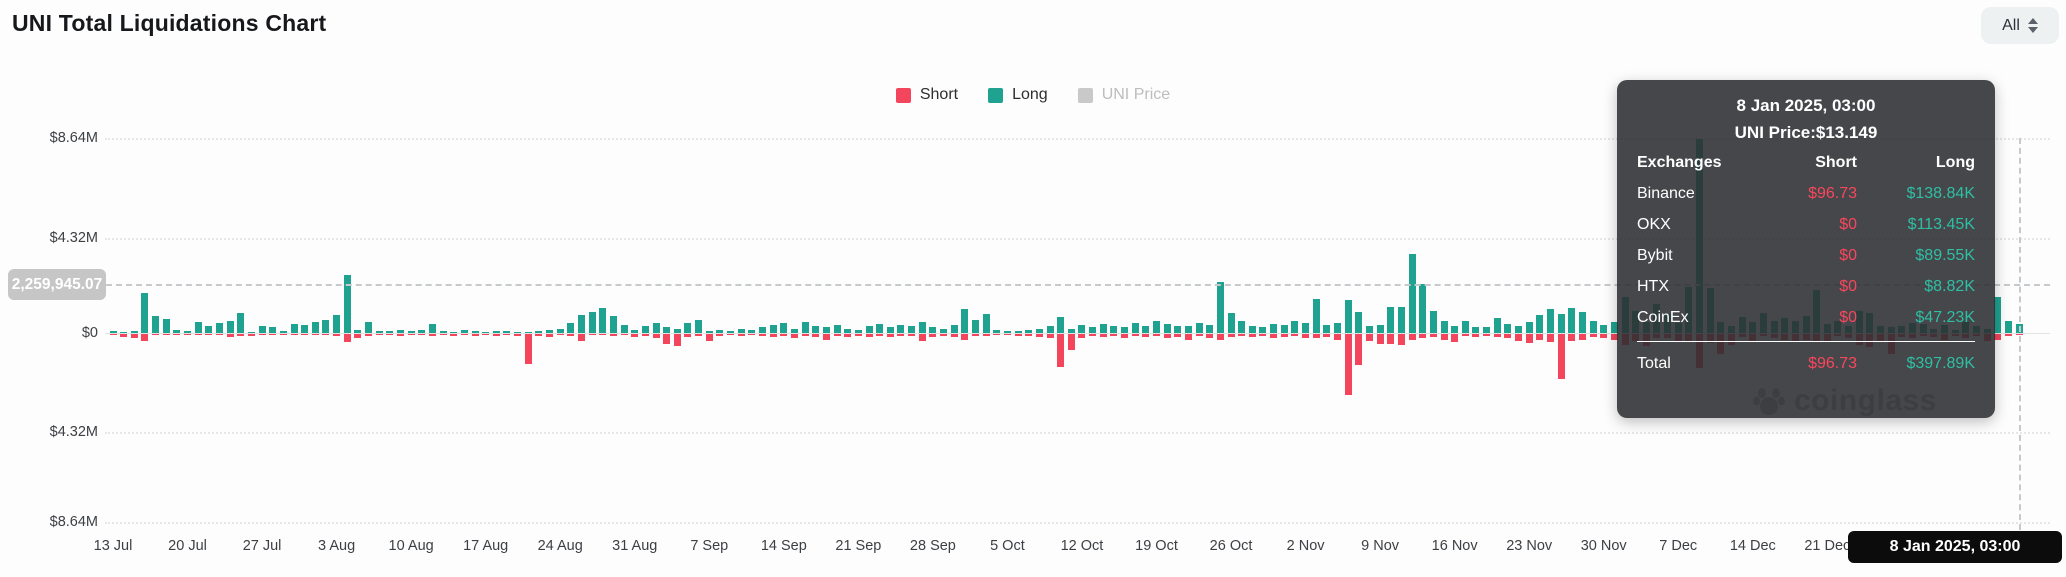 Image resolution: width=2066 pixels, height=577 pixels. I want to click on legend-item-uni-price: UNI Price, so click(1123, 95).